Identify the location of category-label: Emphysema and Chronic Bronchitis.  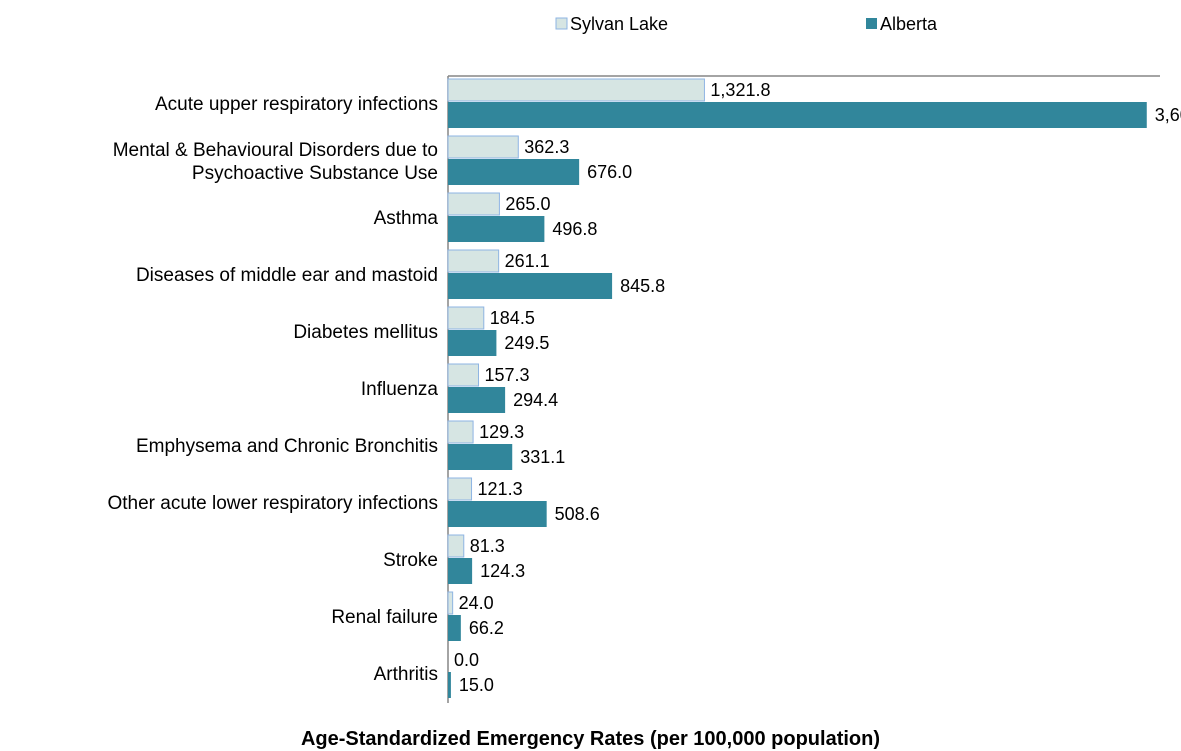
(286, 446).